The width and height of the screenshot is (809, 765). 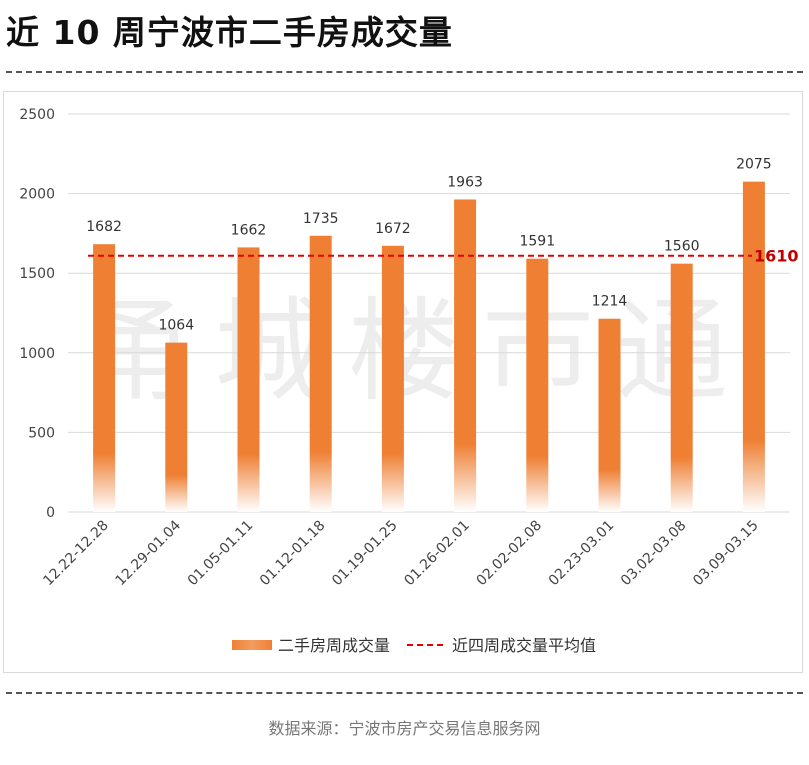 What do you see at coordinates (176, 326) in the screenshot?
I see `data-label: 1064` at bounding box center [176, 326].